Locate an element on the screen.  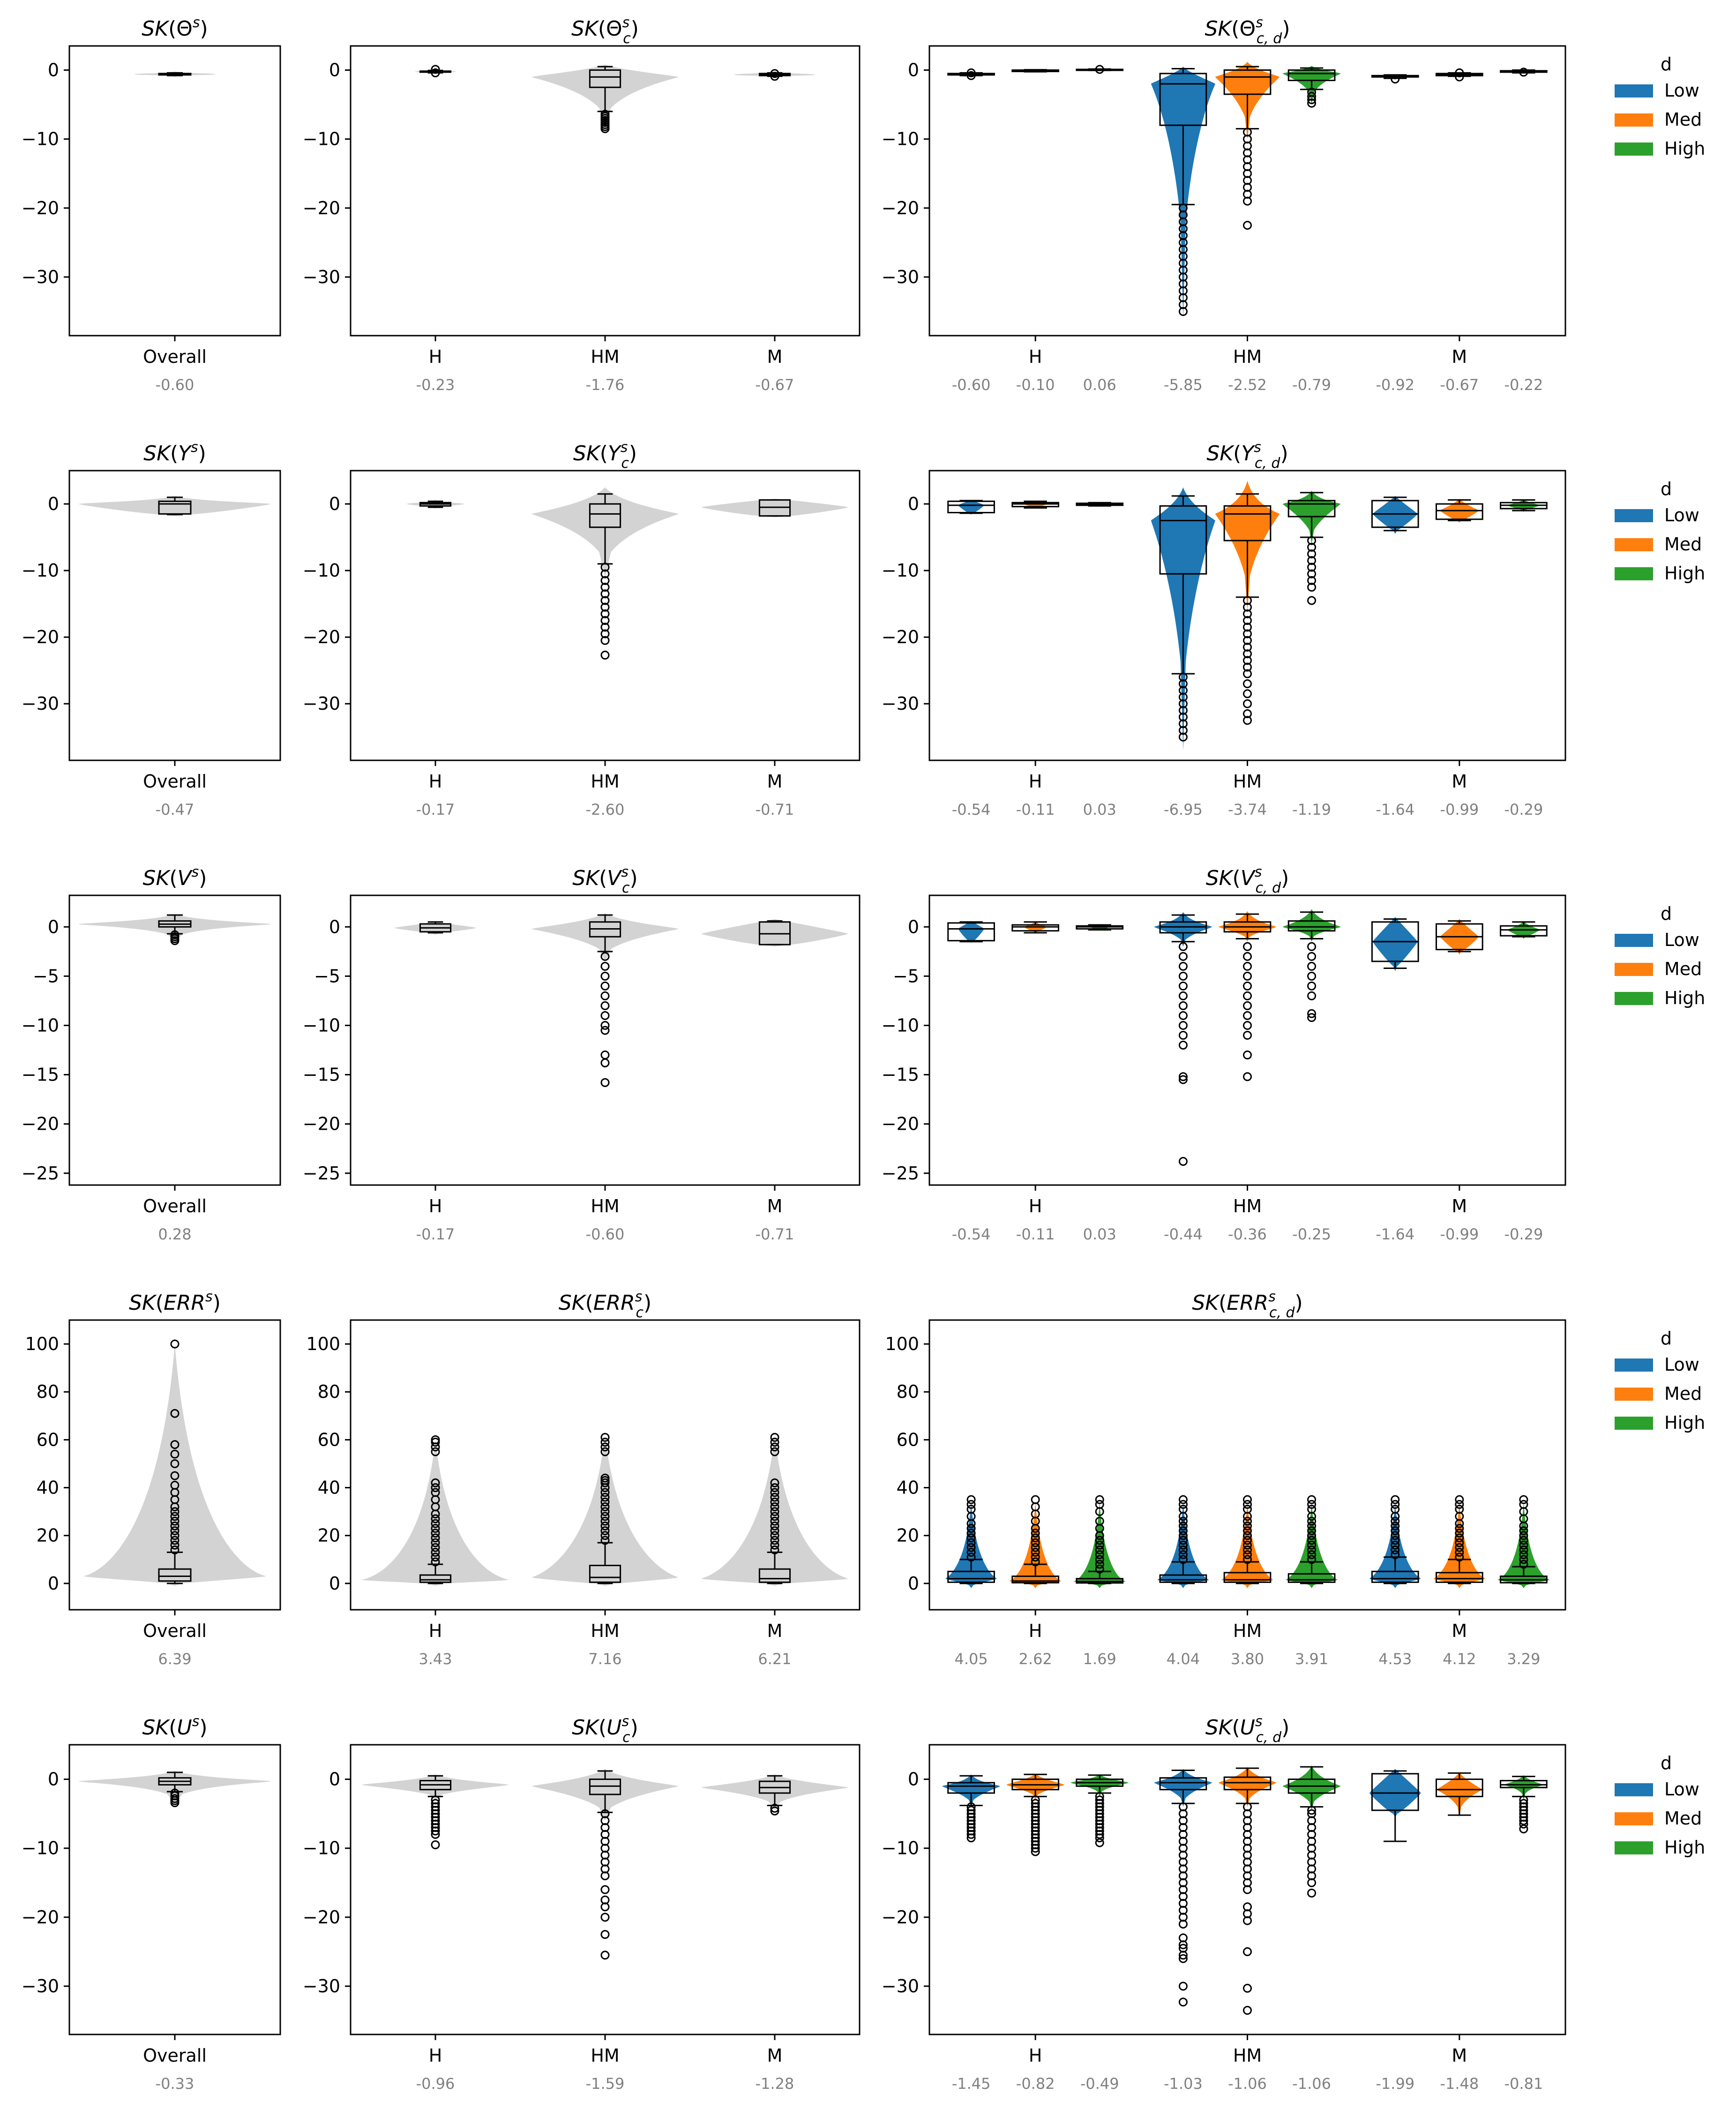
sub-value-label: -1.28 is located at coordinates (775, 2084).